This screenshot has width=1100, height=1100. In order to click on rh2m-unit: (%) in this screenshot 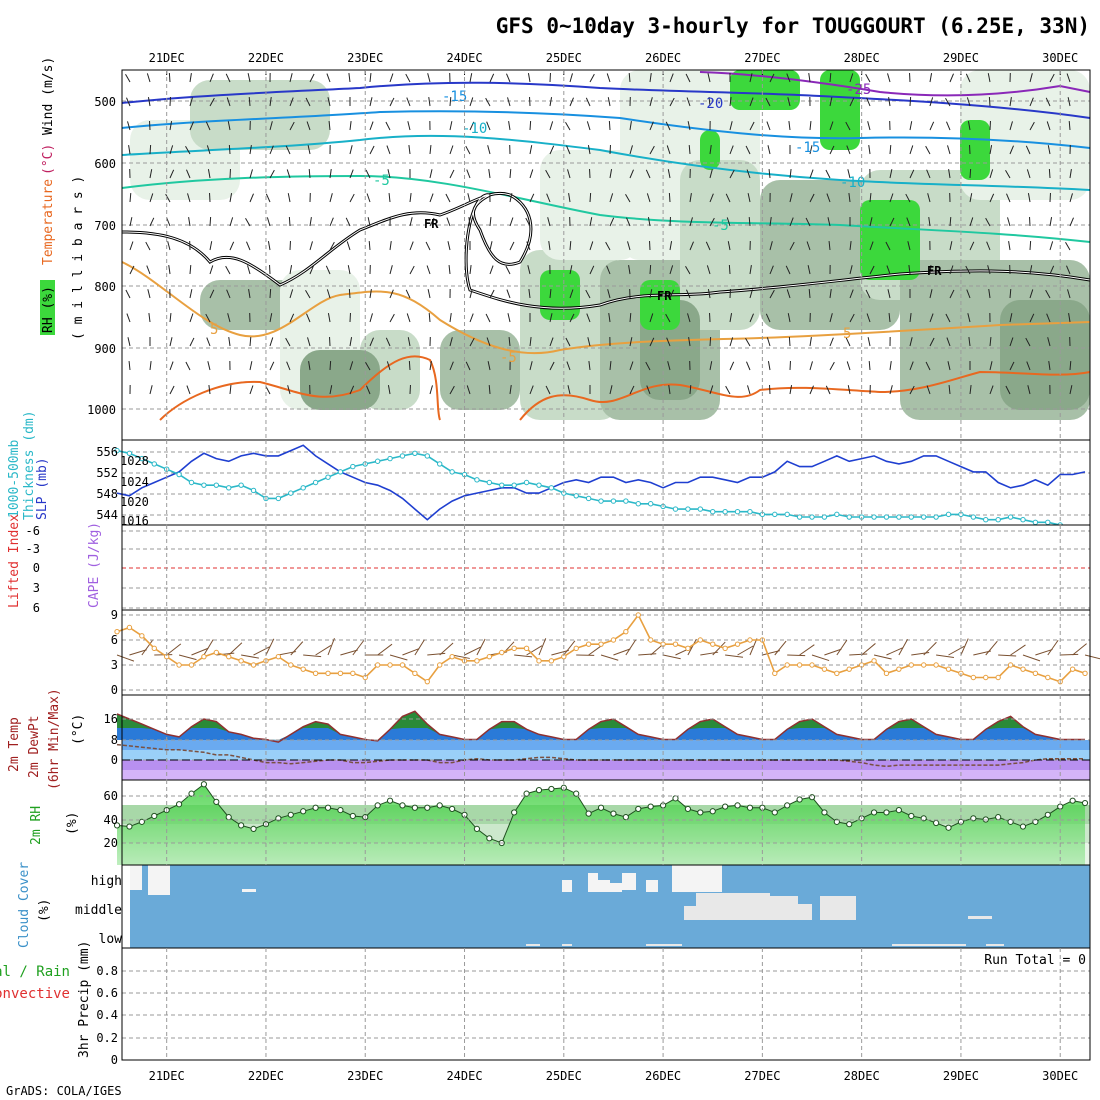, I will do `click(72, 823)`.